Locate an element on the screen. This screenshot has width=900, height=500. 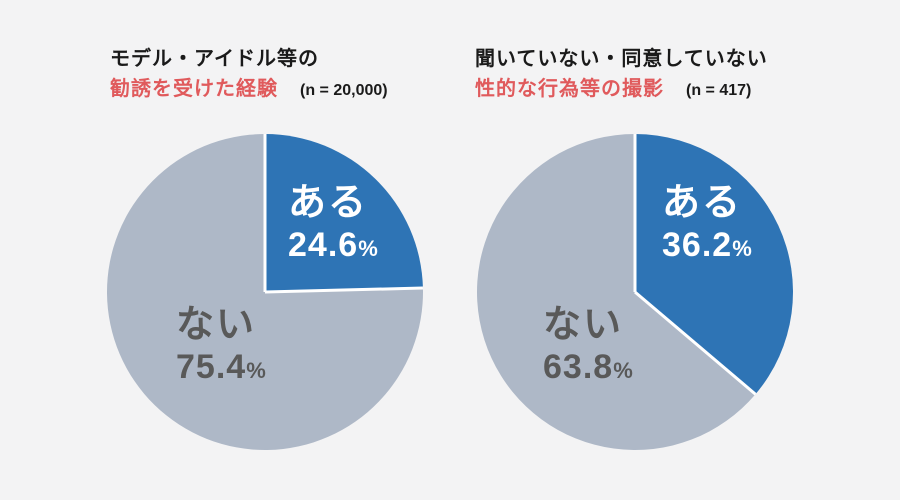
right-pie-label-yes: ある 36.2% is located at coordinates (707, 224).